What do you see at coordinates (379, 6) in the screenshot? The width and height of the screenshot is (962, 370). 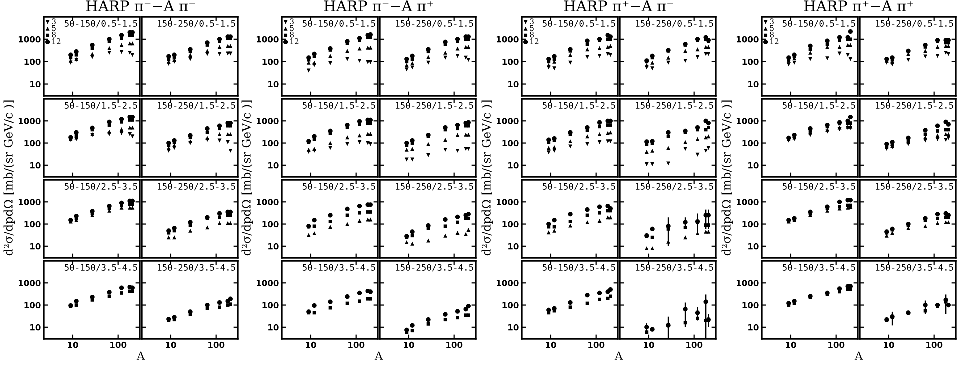 I see `chart-title: HARP π⁻−A π⁺` at bounding box center [379, 6].